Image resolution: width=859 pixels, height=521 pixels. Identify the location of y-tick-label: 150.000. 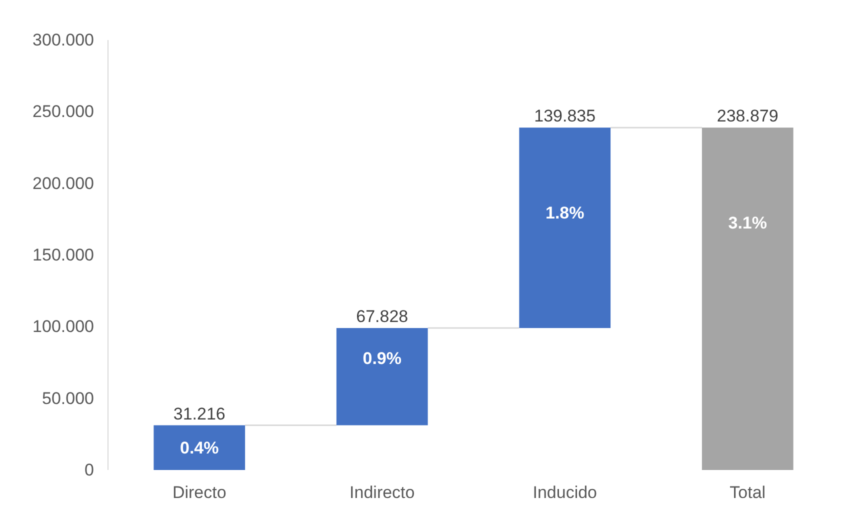
(63, 254).